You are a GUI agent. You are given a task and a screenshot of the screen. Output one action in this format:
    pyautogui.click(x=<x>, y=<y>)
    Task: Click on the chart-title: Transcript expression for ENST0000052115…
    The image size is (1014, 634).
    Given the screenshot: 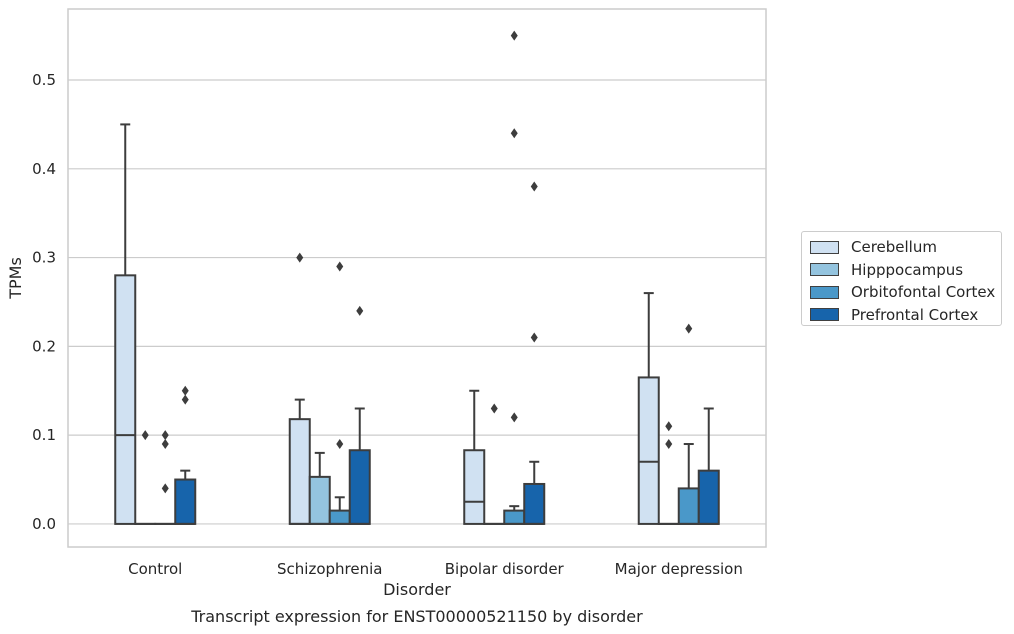 What is the action you would take?
    pyautogui.click(x=416, y=616)
    